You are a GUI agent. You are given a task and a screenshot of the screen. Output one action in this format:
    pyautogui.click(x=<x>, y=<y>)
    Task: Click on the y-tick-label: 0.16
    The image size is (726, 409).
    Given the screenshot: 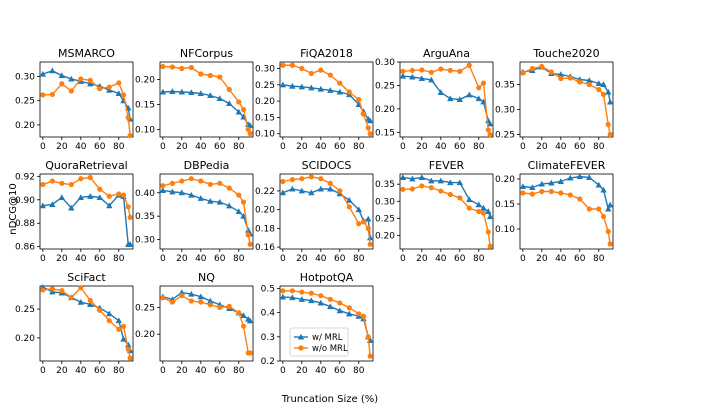 What is the action you would take?
    pyautogui.click(x=265, y=248)
    